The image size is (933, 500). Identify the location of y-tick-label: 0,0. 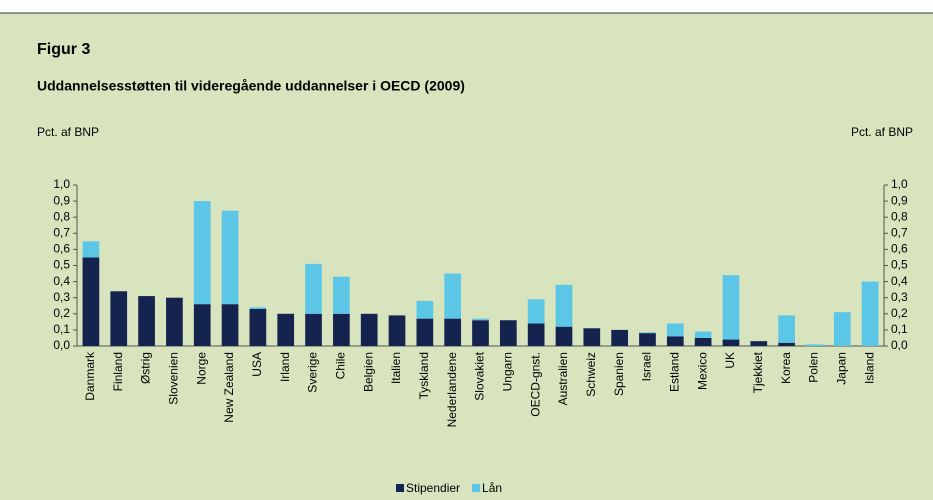
(61, 345).